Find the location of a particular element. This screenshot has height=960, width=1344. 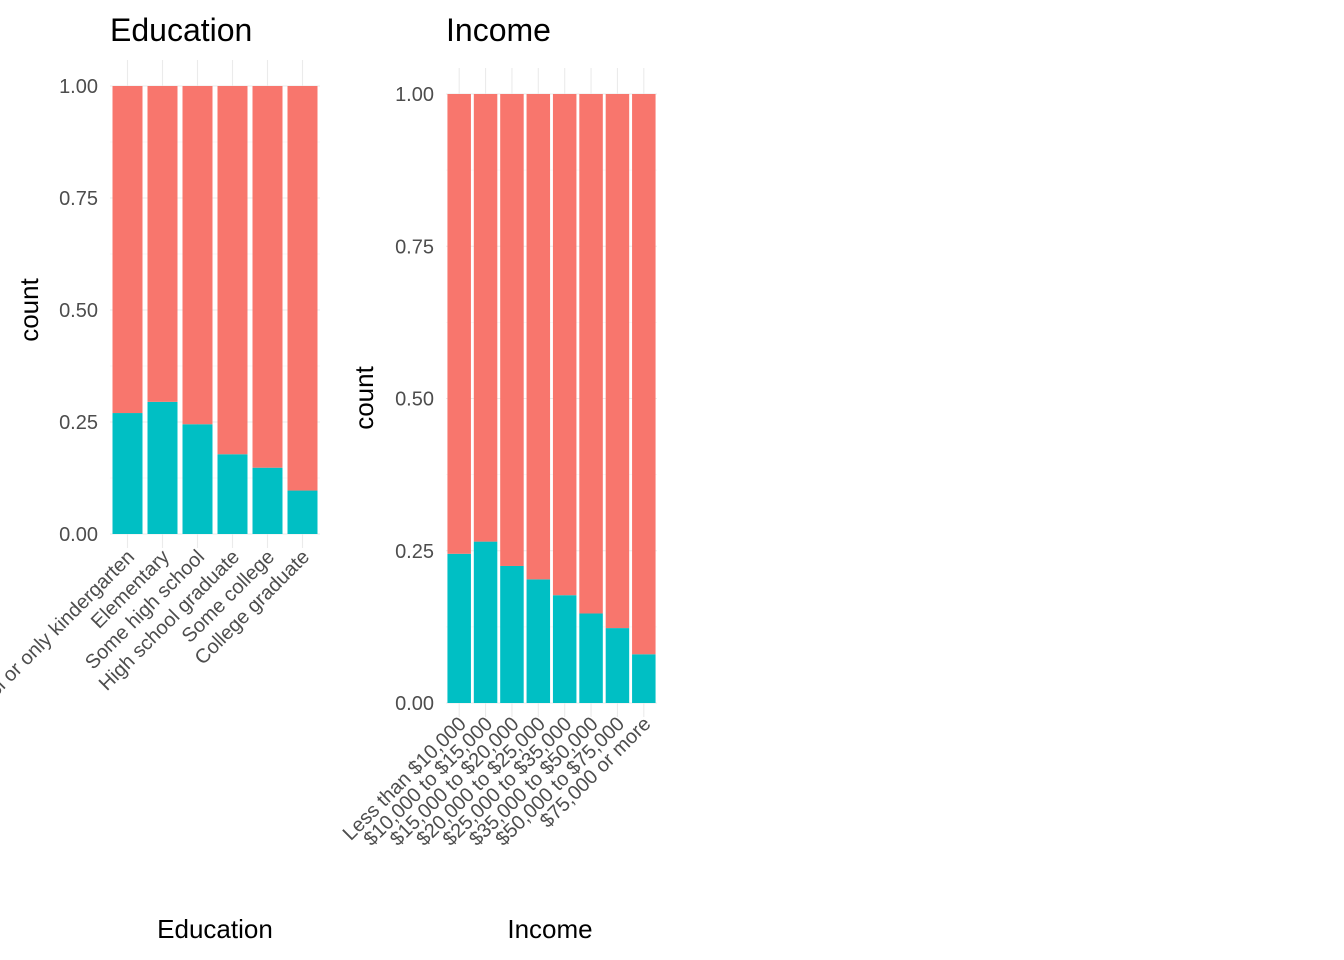

income-y-tick-label: 0.25 is located at coordinates (414, 552).